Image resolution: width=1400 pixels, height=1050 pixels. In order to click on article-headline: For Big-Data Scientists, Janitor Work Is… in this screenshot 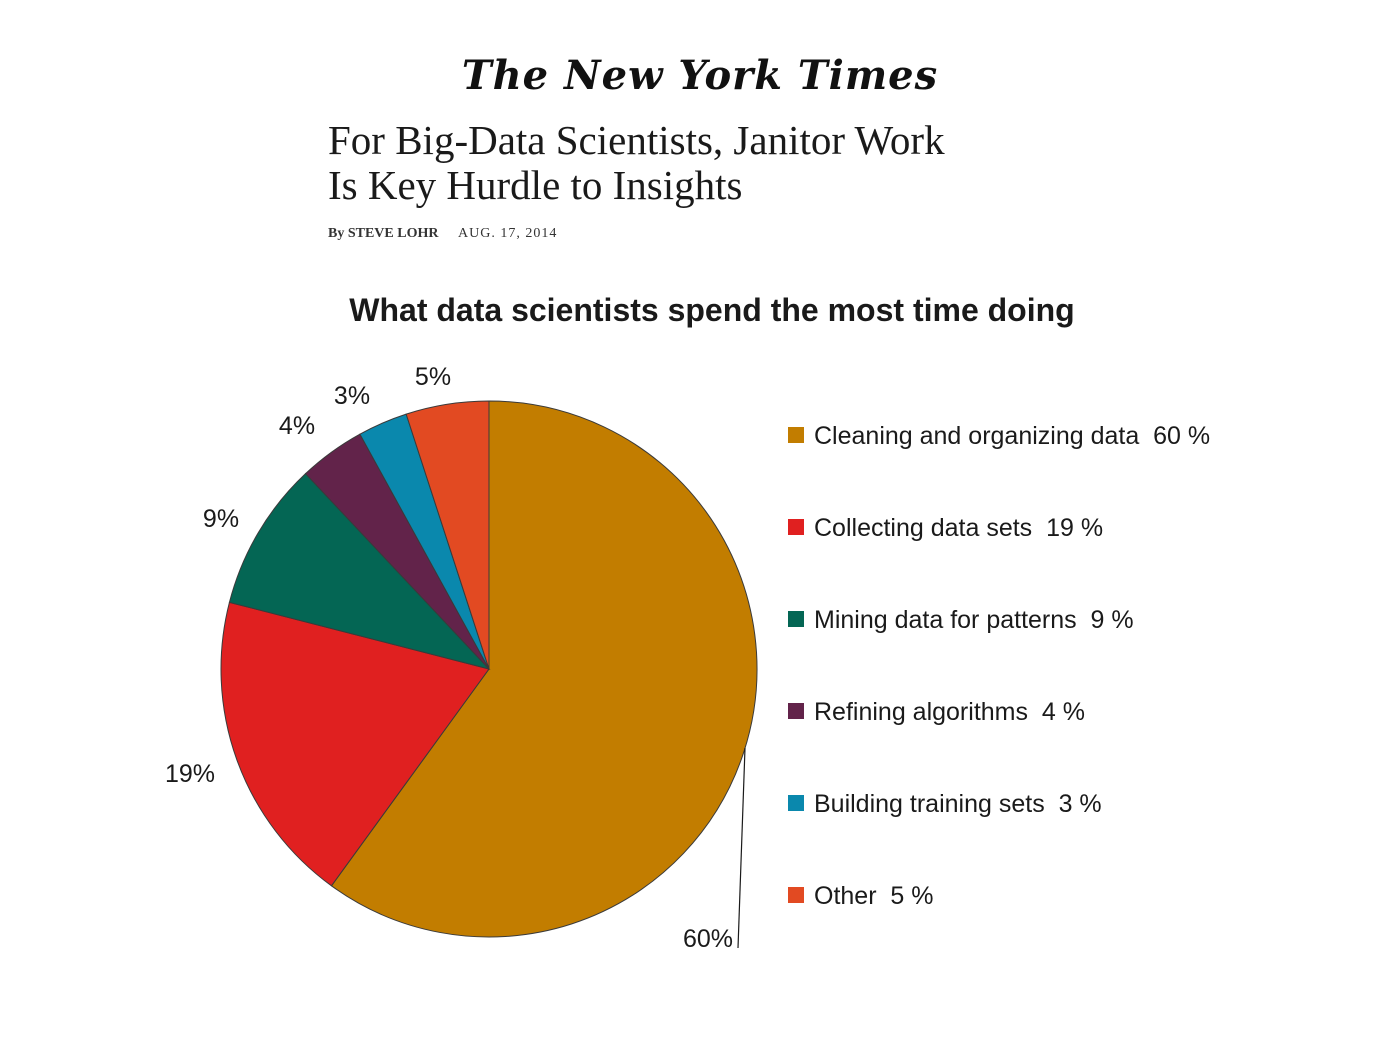, I will do `click(778, 163)`.